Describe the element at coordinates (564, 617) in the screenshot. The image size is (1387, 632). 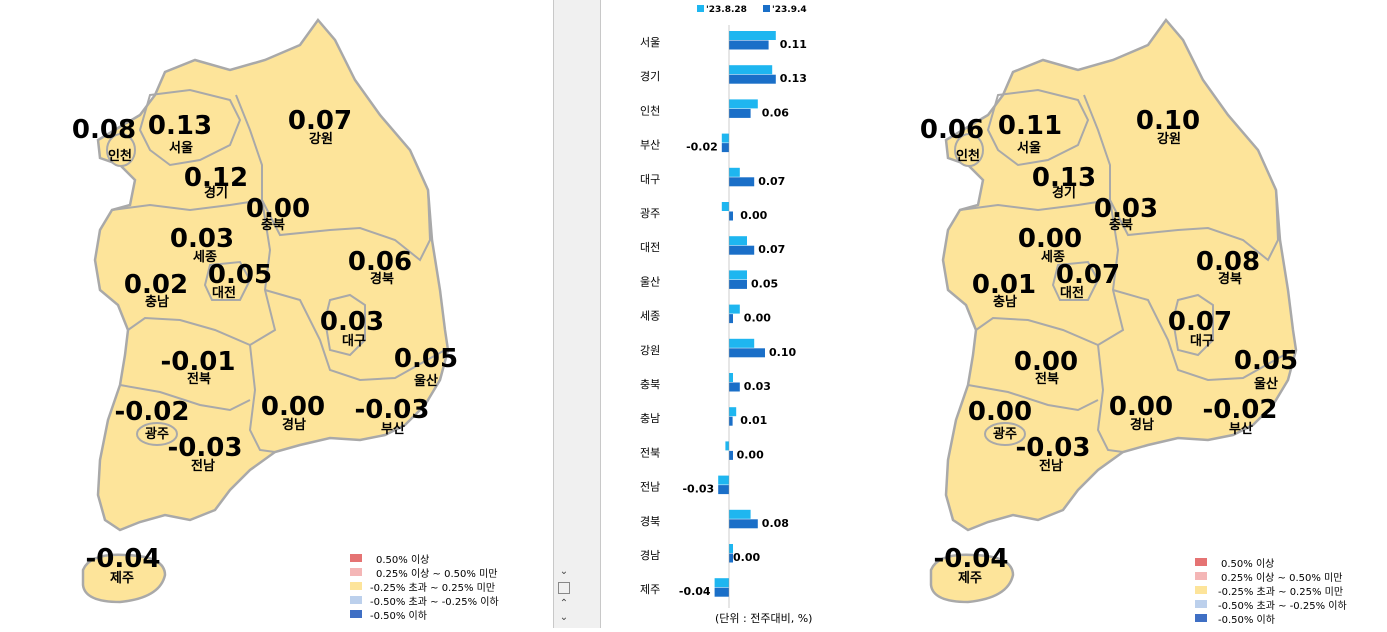
I see `next-page-icon: ⌄` at that location.